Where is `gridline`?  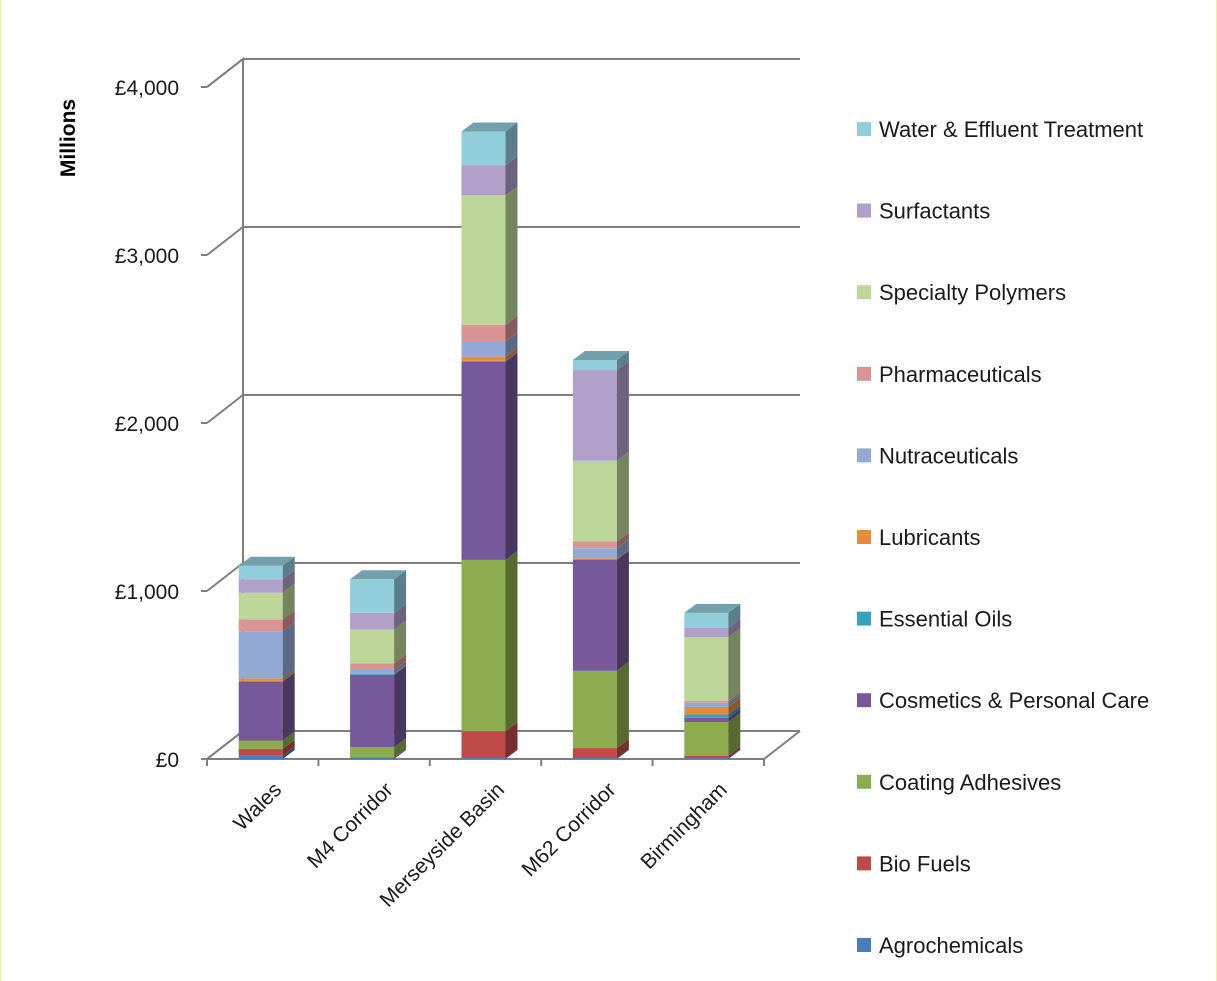 gridline is located at coordinates (503, 73).